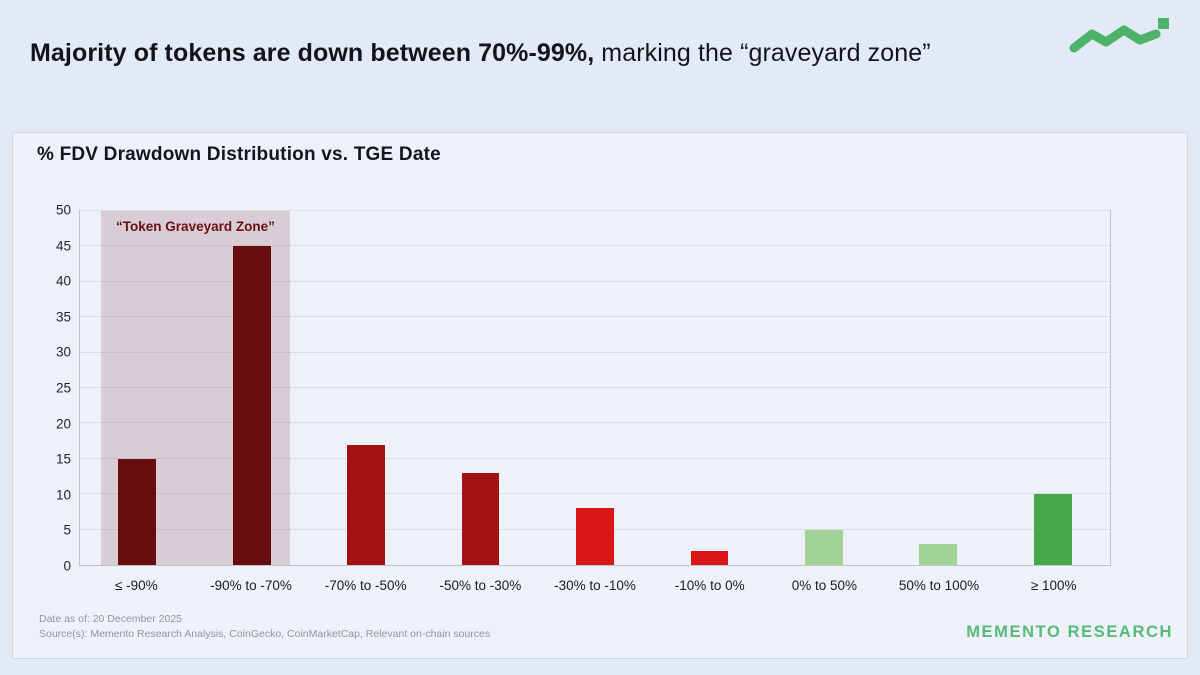  I want to click on graveyard-zone-label: “Token Graveyard Zone”, so click(195, 226).